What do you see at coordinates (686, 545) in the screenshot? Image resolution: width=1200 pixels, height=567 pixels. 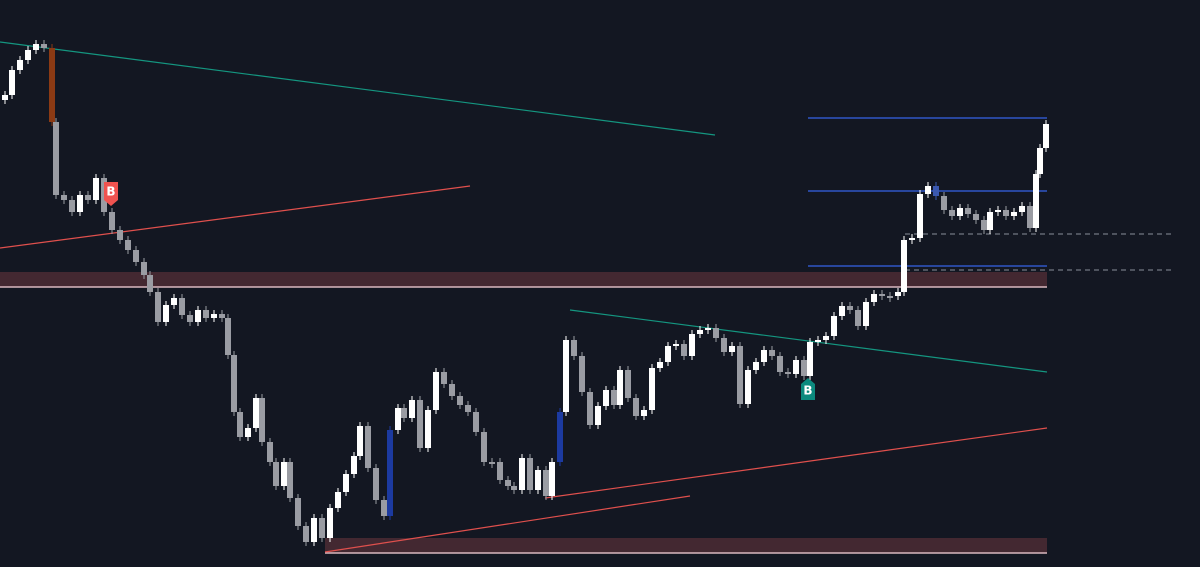 I see `demand-zone` at bounding box center [686, 545].